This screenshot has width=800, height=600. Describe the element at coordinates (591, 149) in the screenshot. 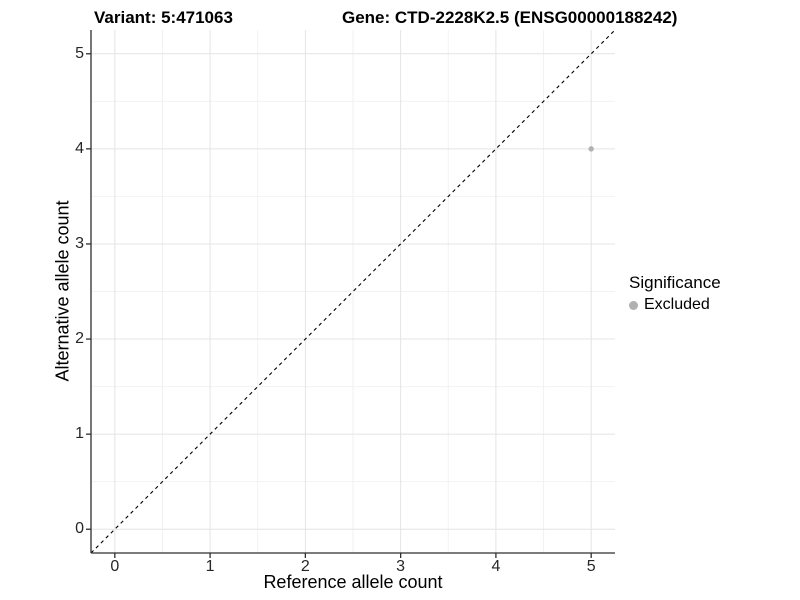

I see `data-point` at that location.